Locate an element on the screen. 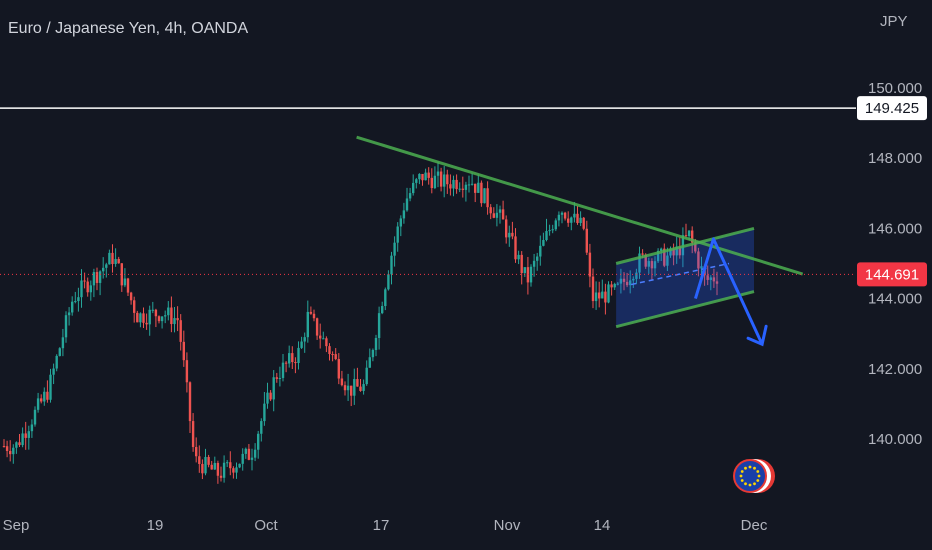 This screenshot has height=550, width=932. projection-arrowhead is located at coordinates (757, 335).